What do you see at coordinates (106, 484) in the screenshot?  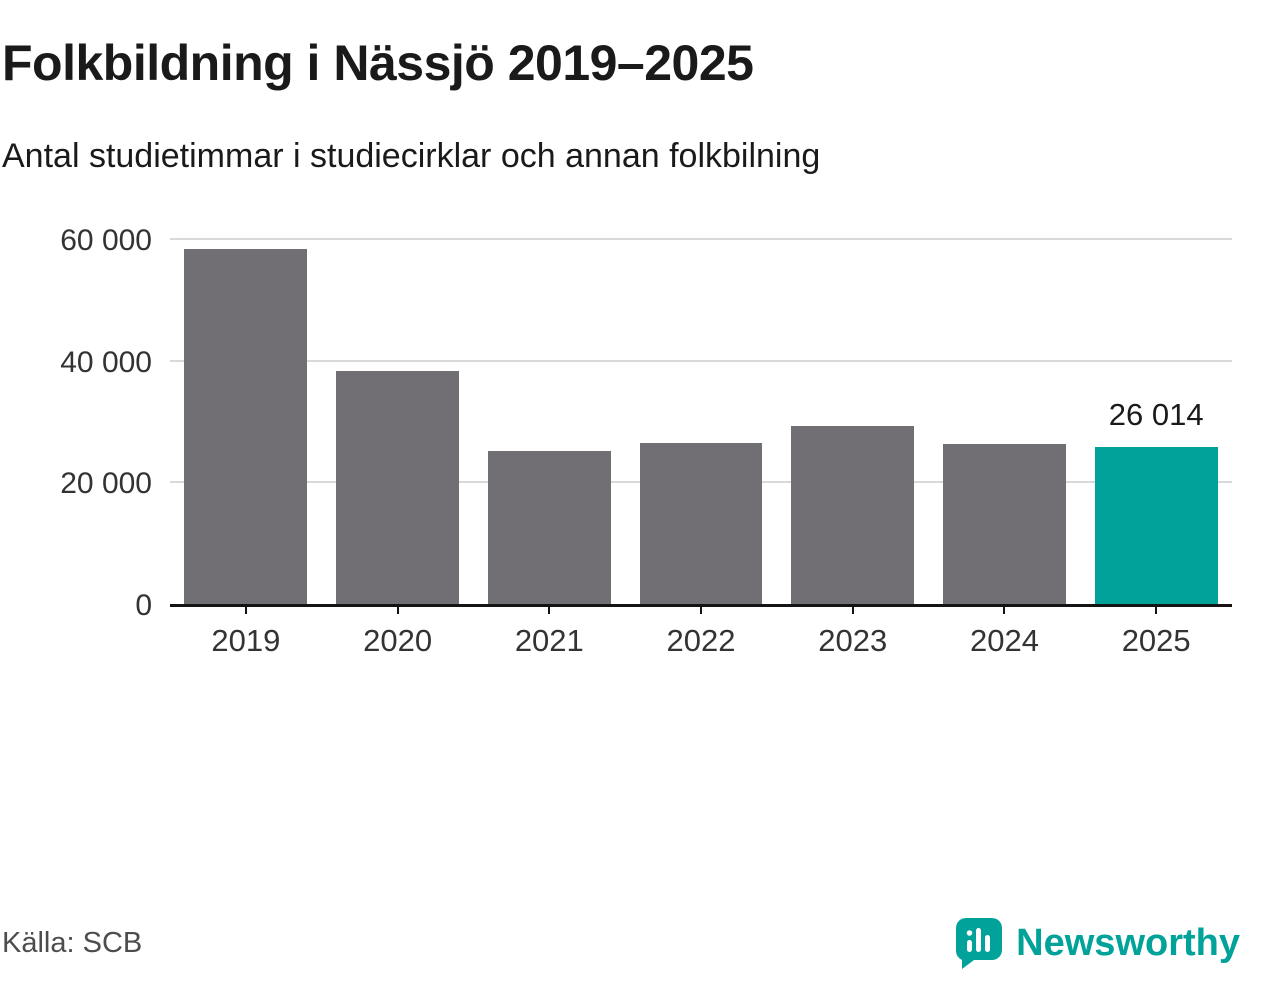 I see `y-tick-label: 20 000` at bounding box center [106, 484].